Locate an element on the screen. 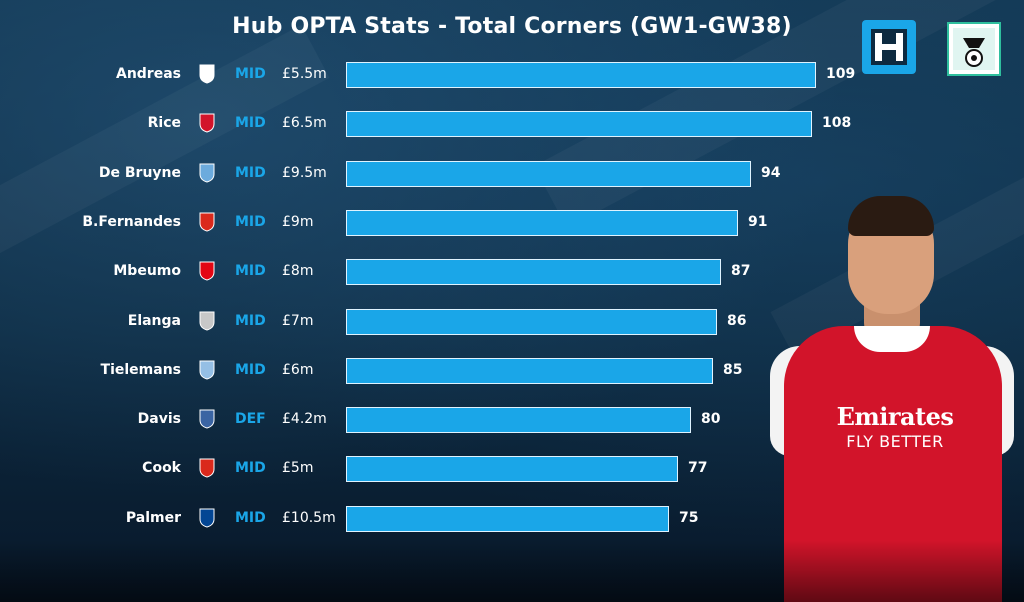 The image size is (1024, 602). fantasy-football-badge-icon is located at coordinates (974, 49).